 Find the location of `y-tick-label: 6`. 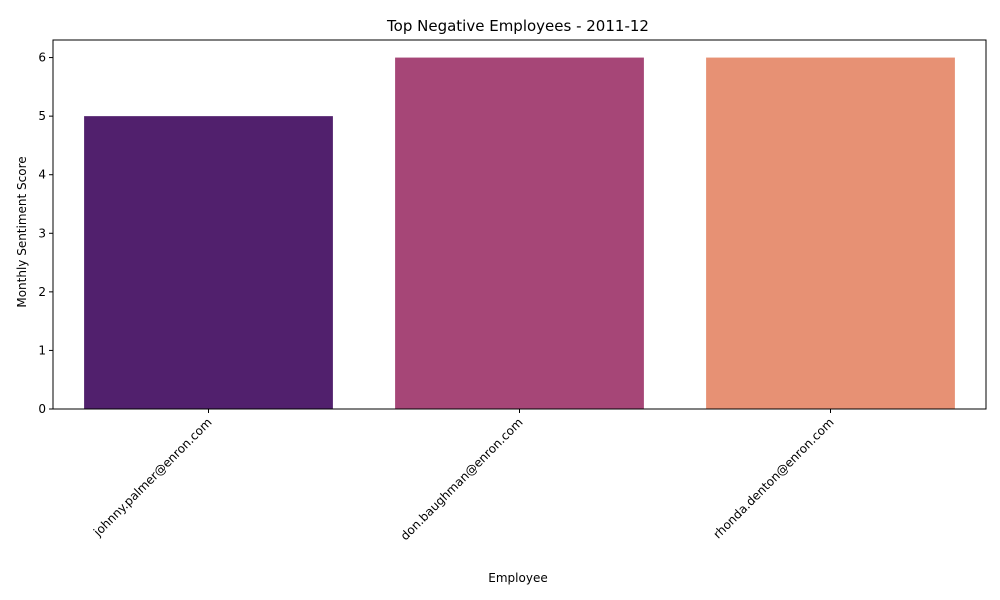

y-tick-label: 6 is located at coordinates (42, 58).